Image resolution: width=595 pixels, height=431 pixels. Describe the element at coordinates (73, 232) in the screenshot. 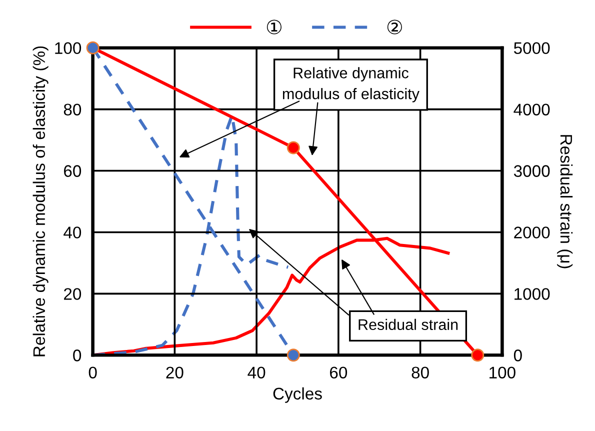

I see `y-tick-label: 40` at that location.